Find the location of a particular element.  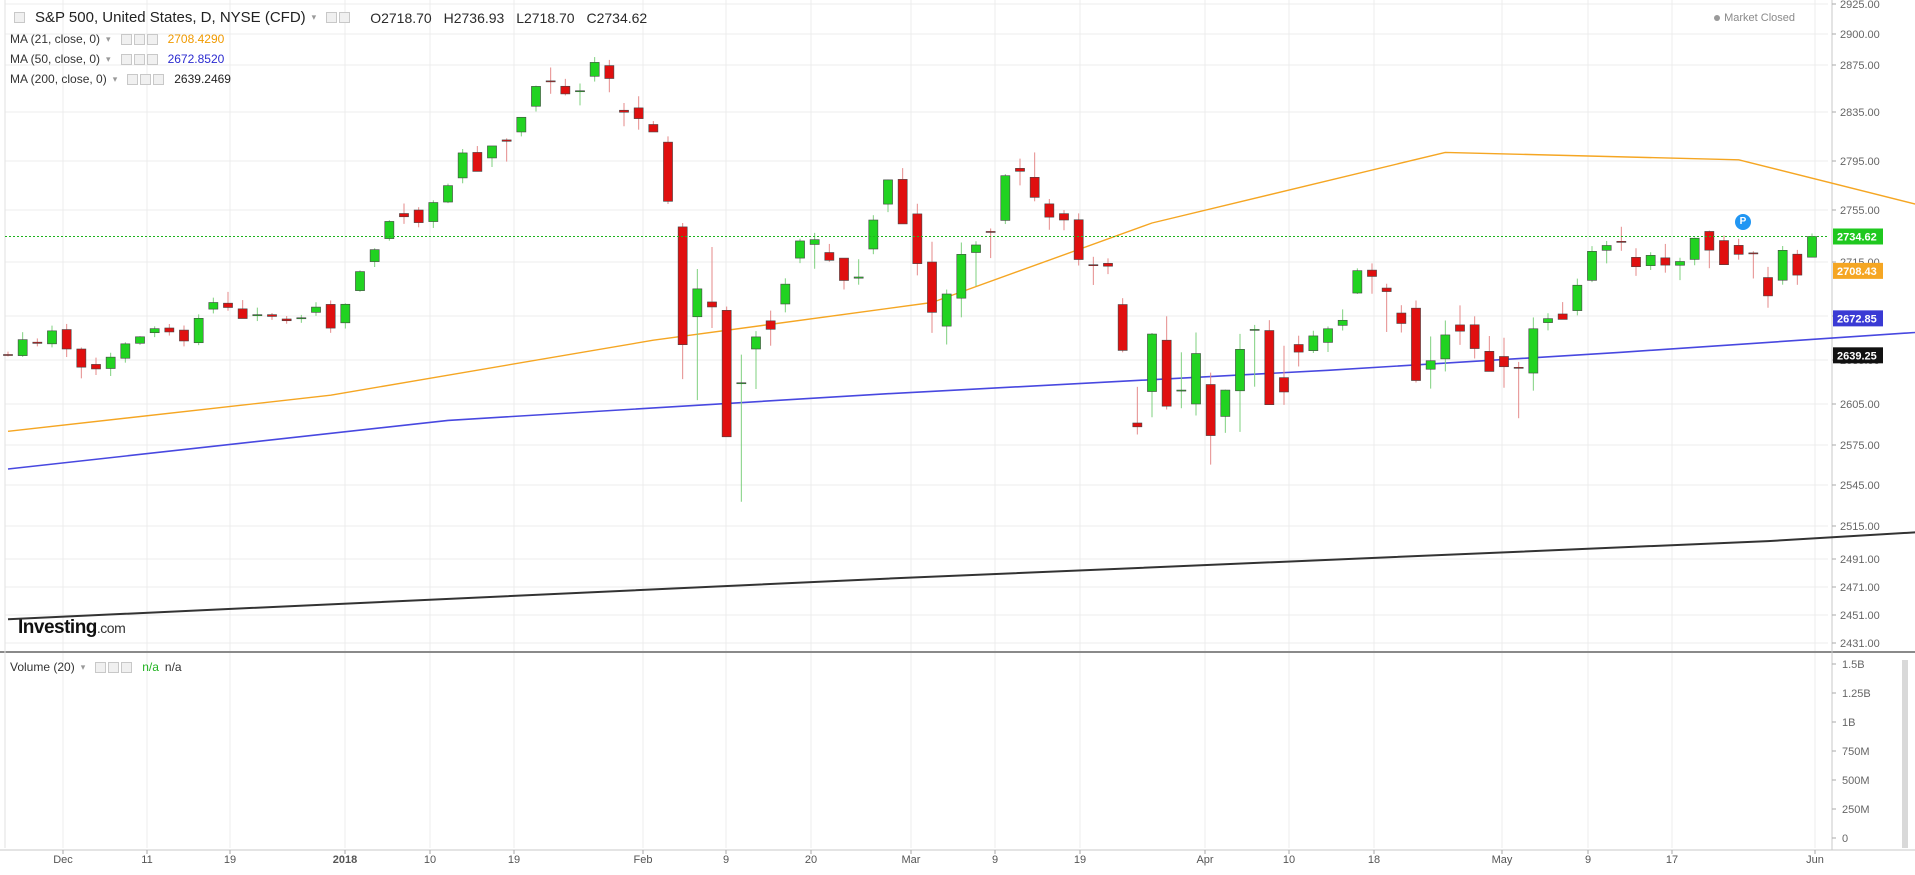

market-status: Market Closed is located at coordinates (1754, 18).